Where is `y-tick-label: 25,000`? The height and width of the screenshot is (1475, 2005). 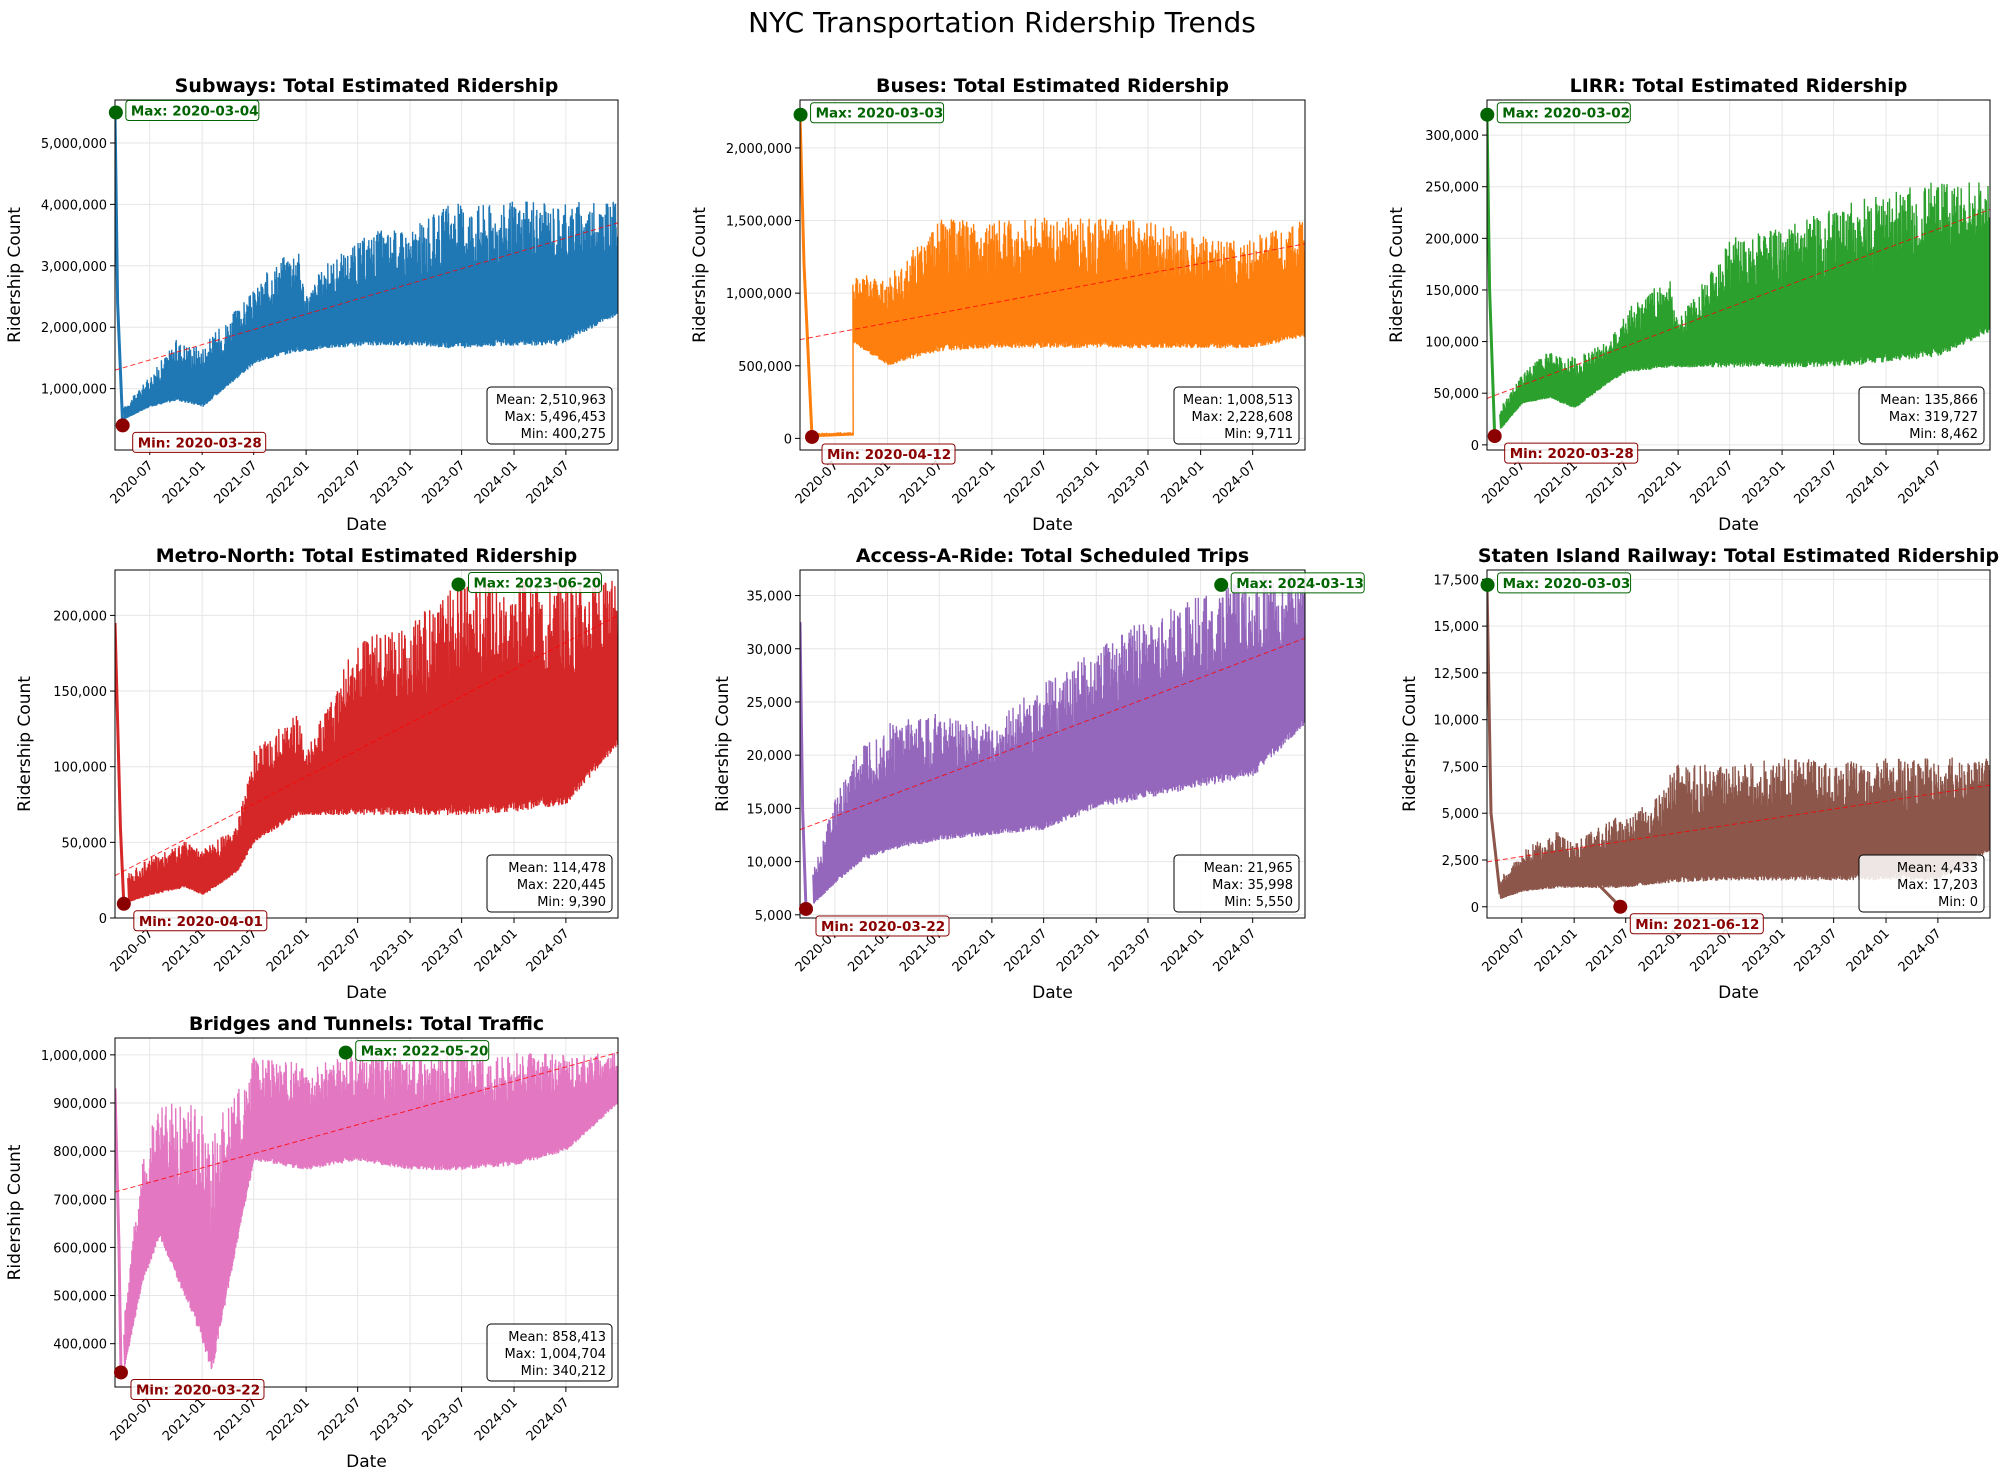 y-tick-label: 25,000 is located at coordinates (770, 703).